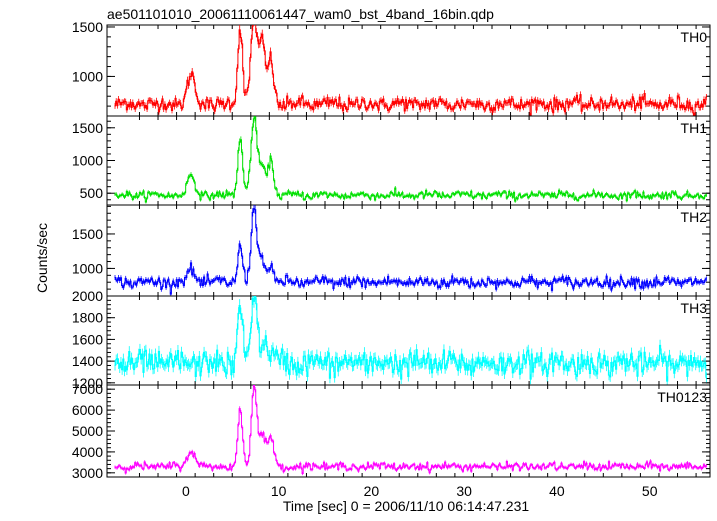 This screenshot has width=717, height=521. Describe the element at coordinates (279, 491) in the screenshot. I see `x-tick-label: 10` at that location.